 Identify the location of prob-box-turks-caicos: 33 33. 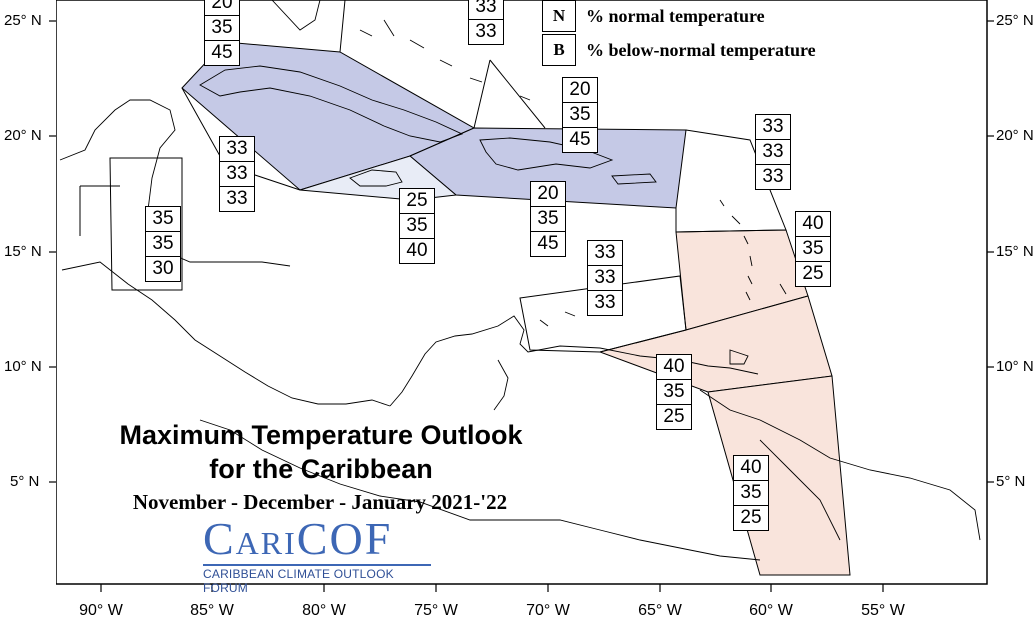
(486, 22).